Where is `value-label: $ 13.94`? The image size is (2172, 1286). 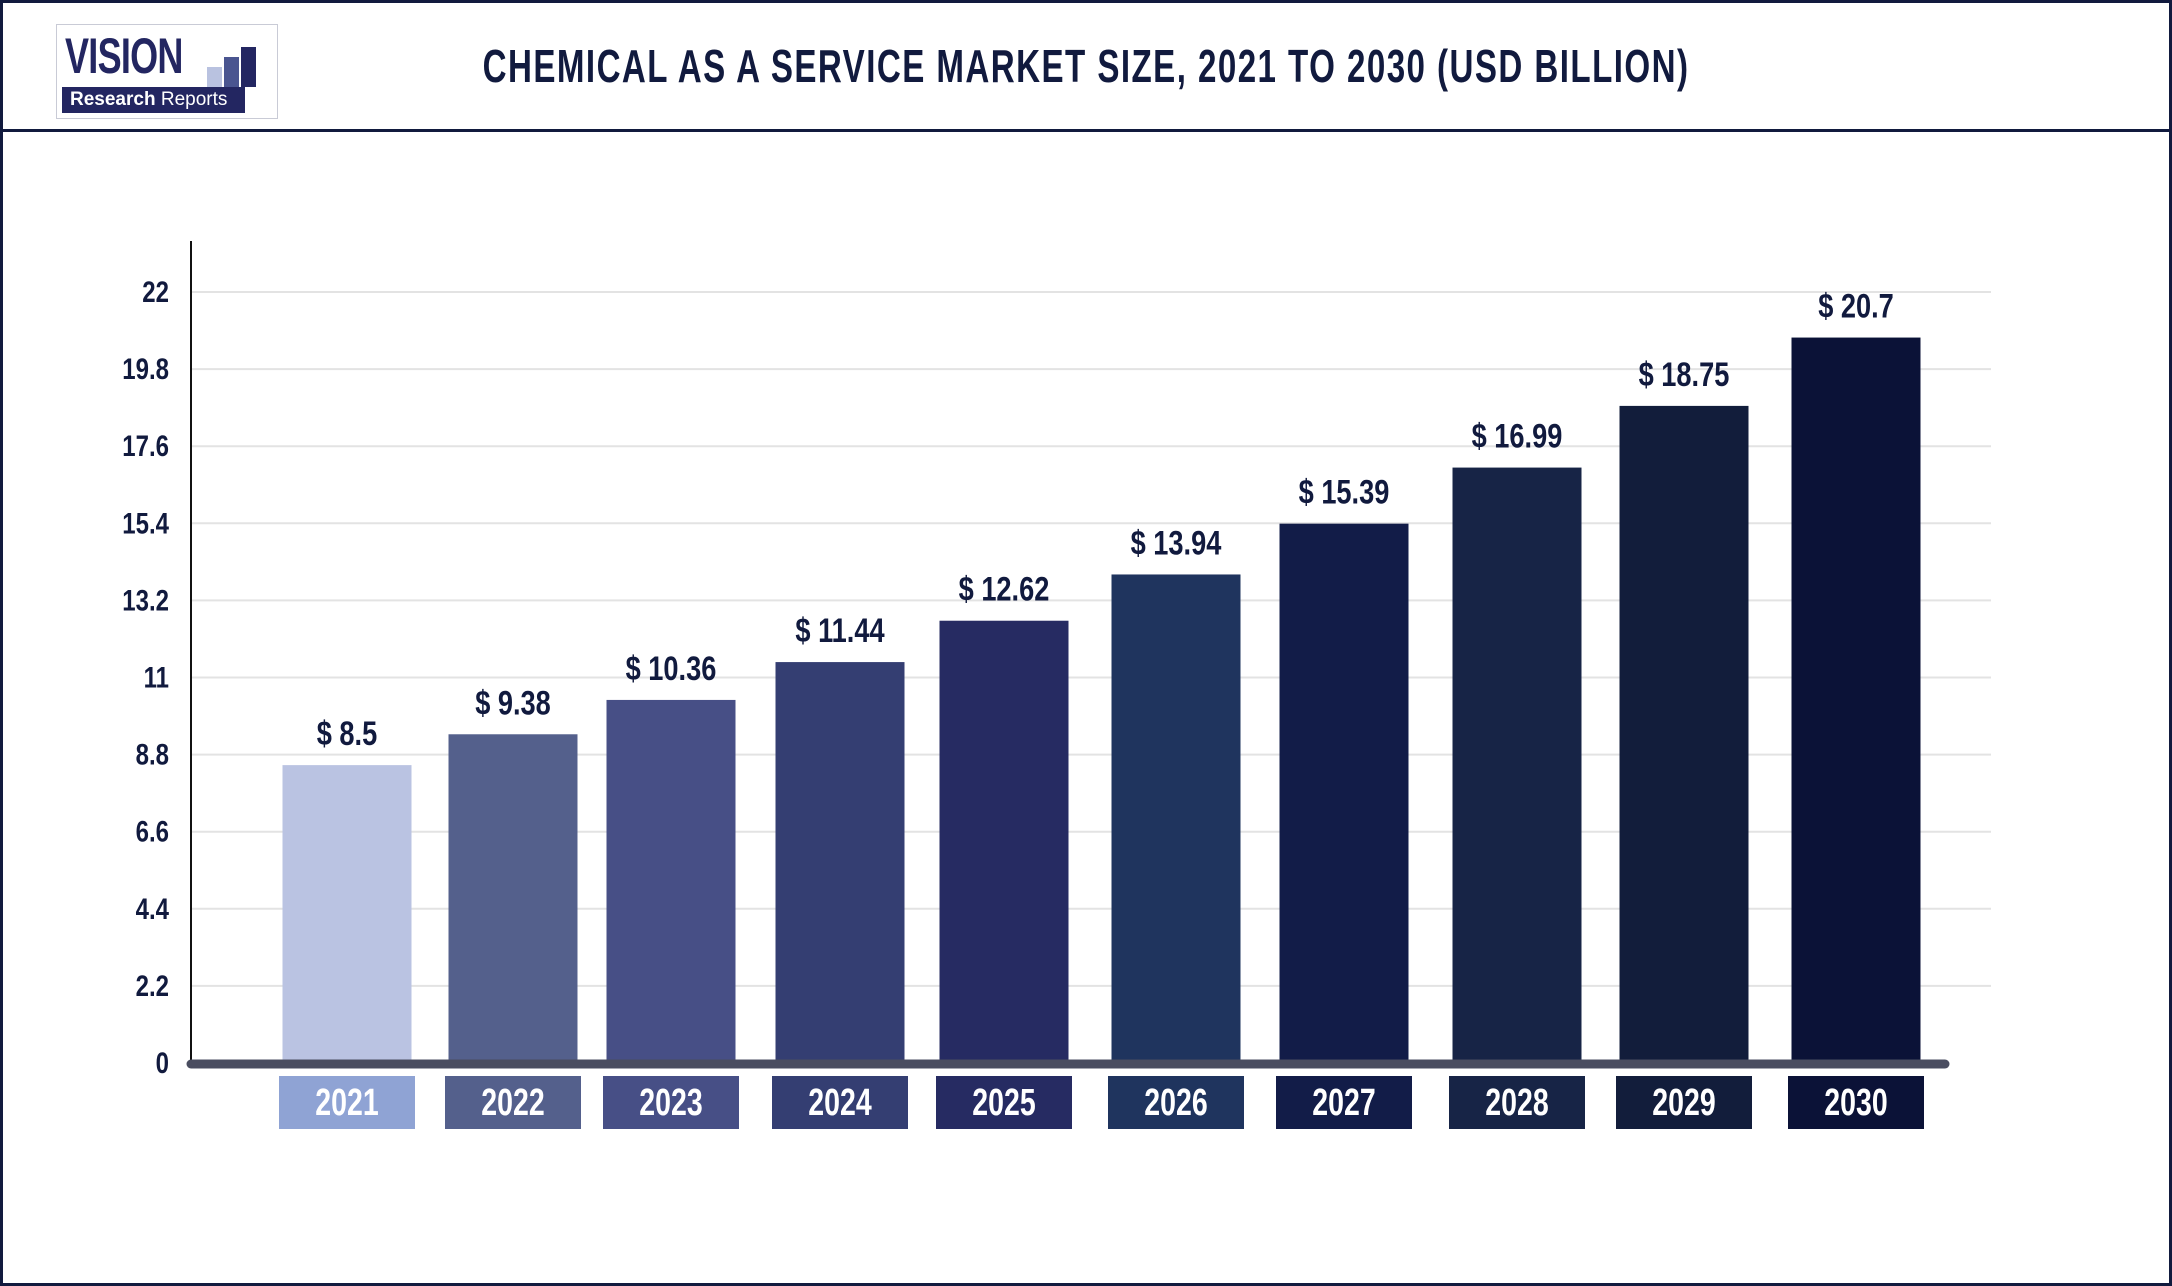
value-label: $ 13.94 is located at coordinates (1176, 543).